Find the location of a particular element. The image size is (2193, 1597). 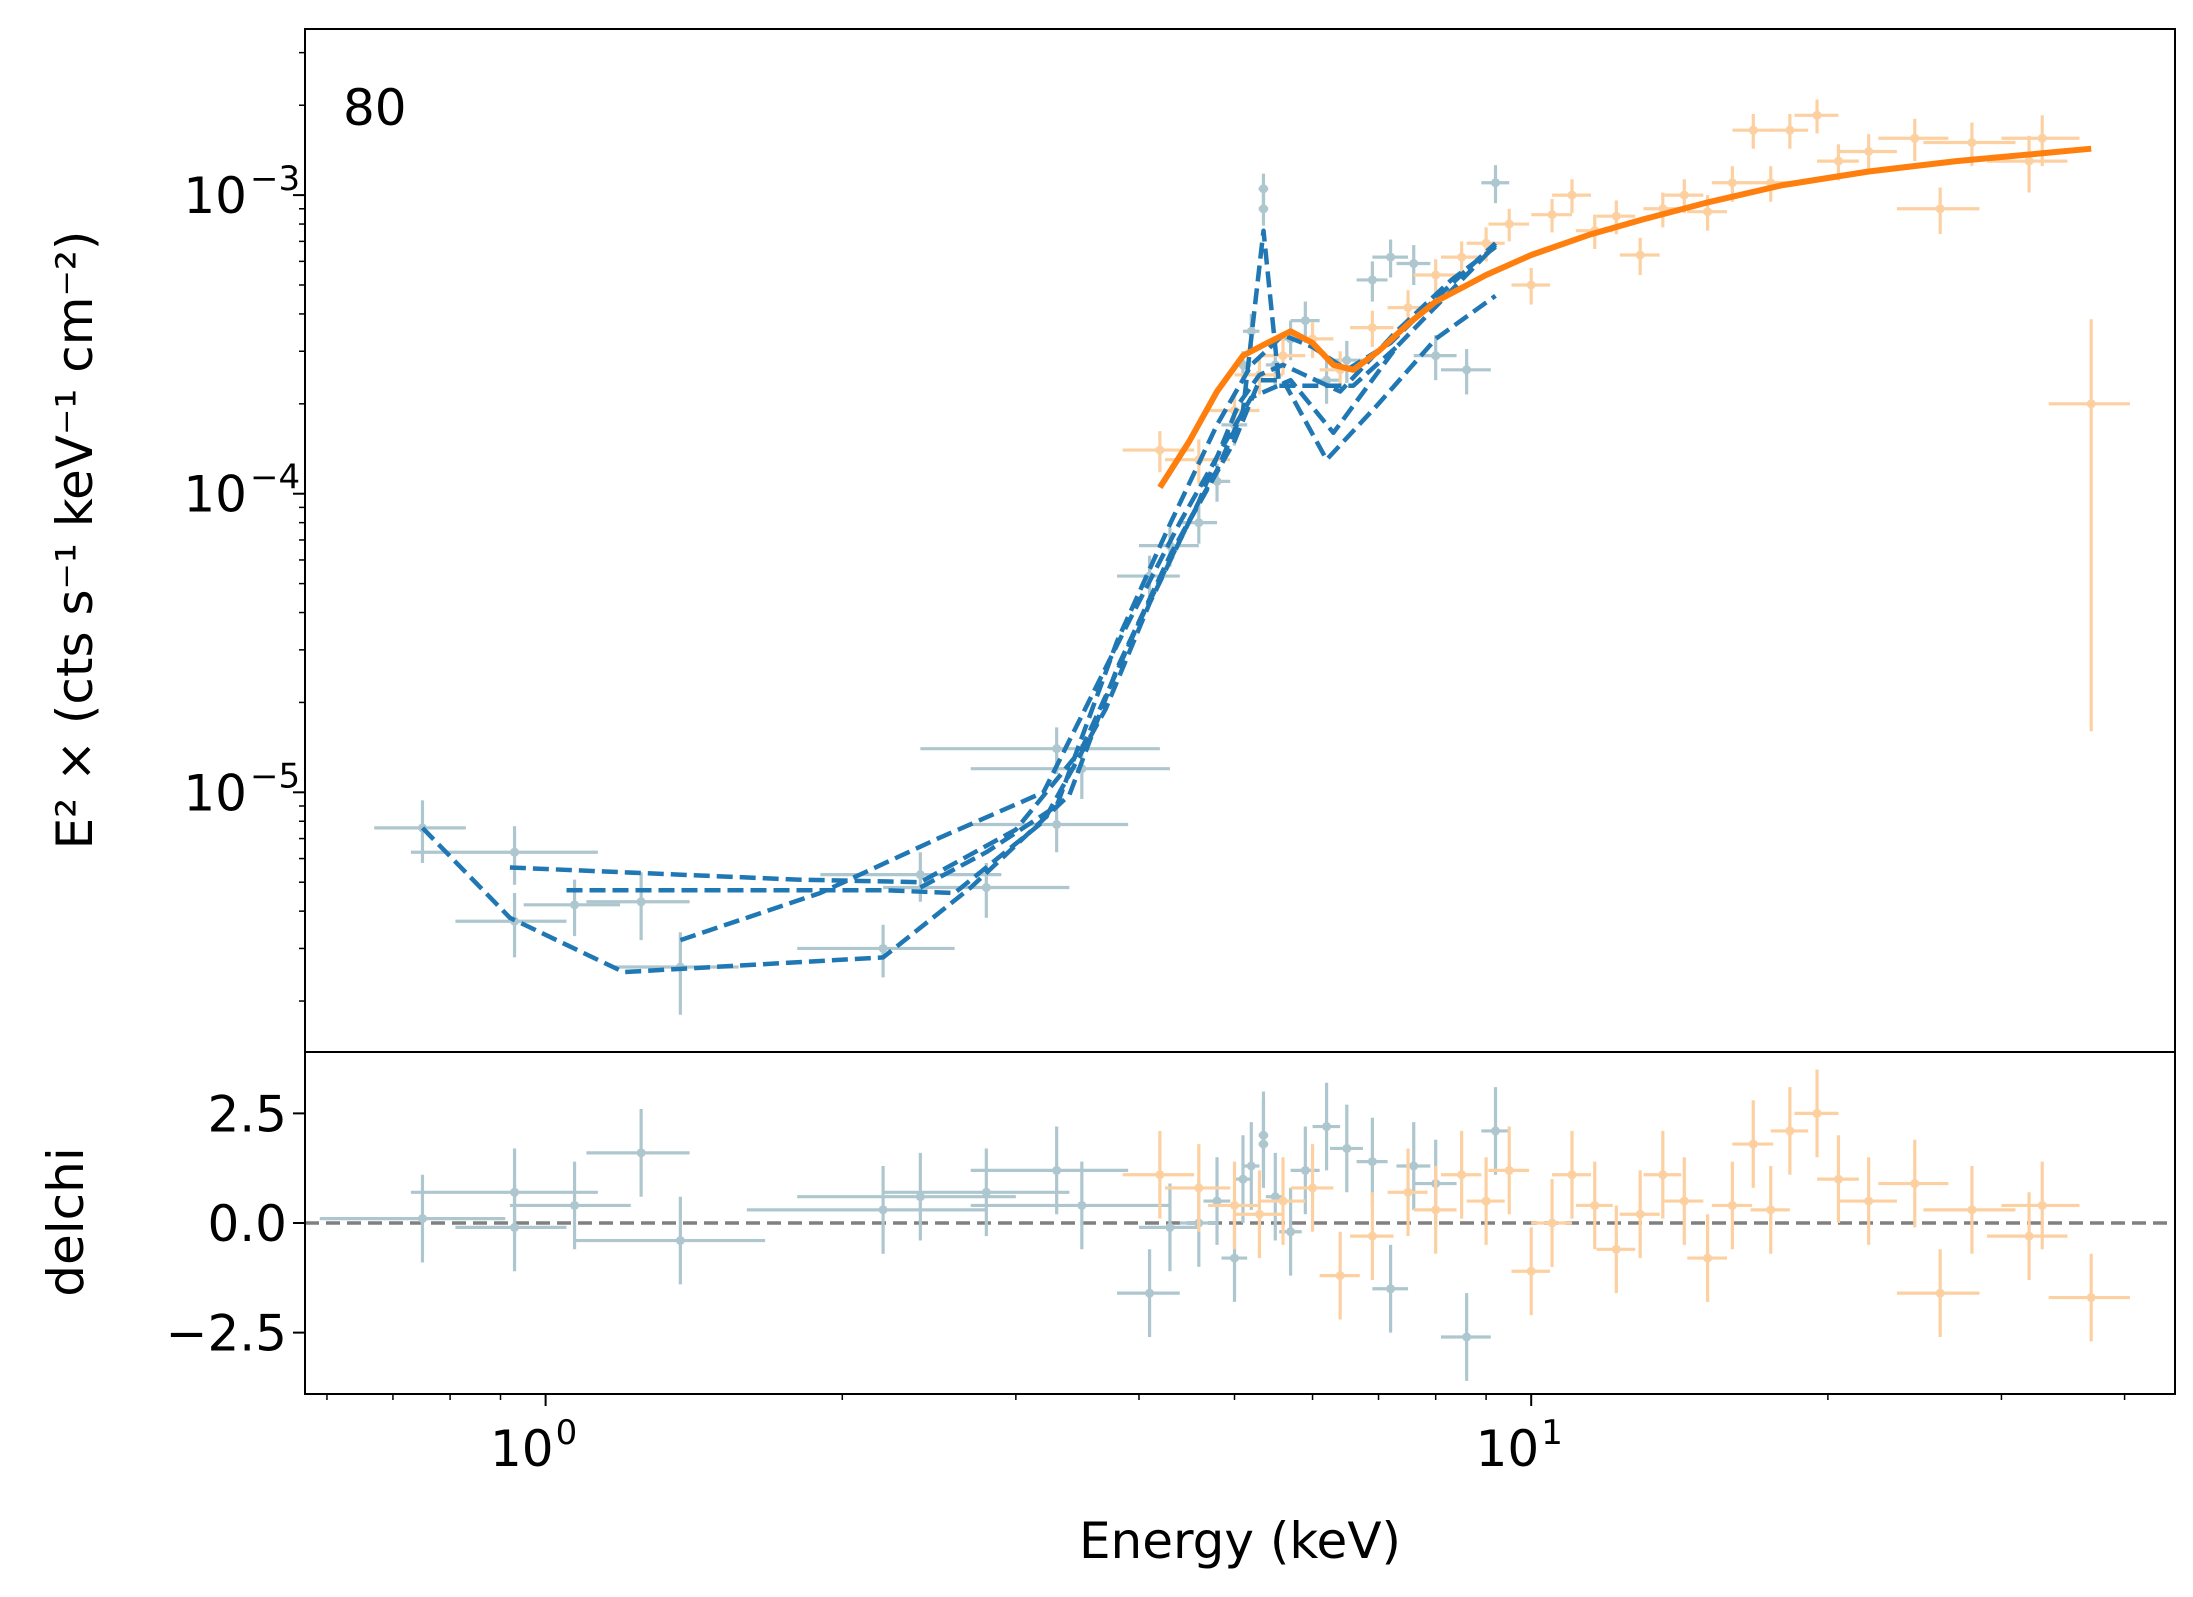

x-tick-exponent: 0 is located at coordinates (567, 1433).